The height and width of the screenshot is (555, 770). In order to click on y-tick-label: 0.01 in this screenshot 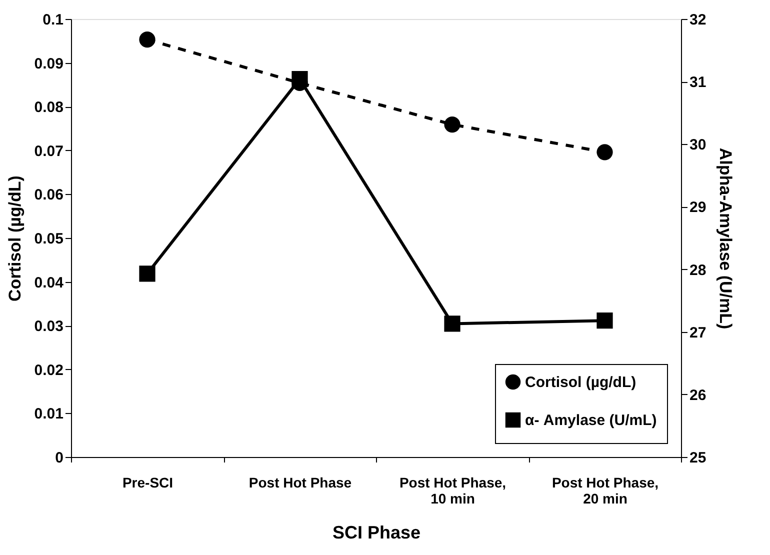, I will do `click(49, 414)`.